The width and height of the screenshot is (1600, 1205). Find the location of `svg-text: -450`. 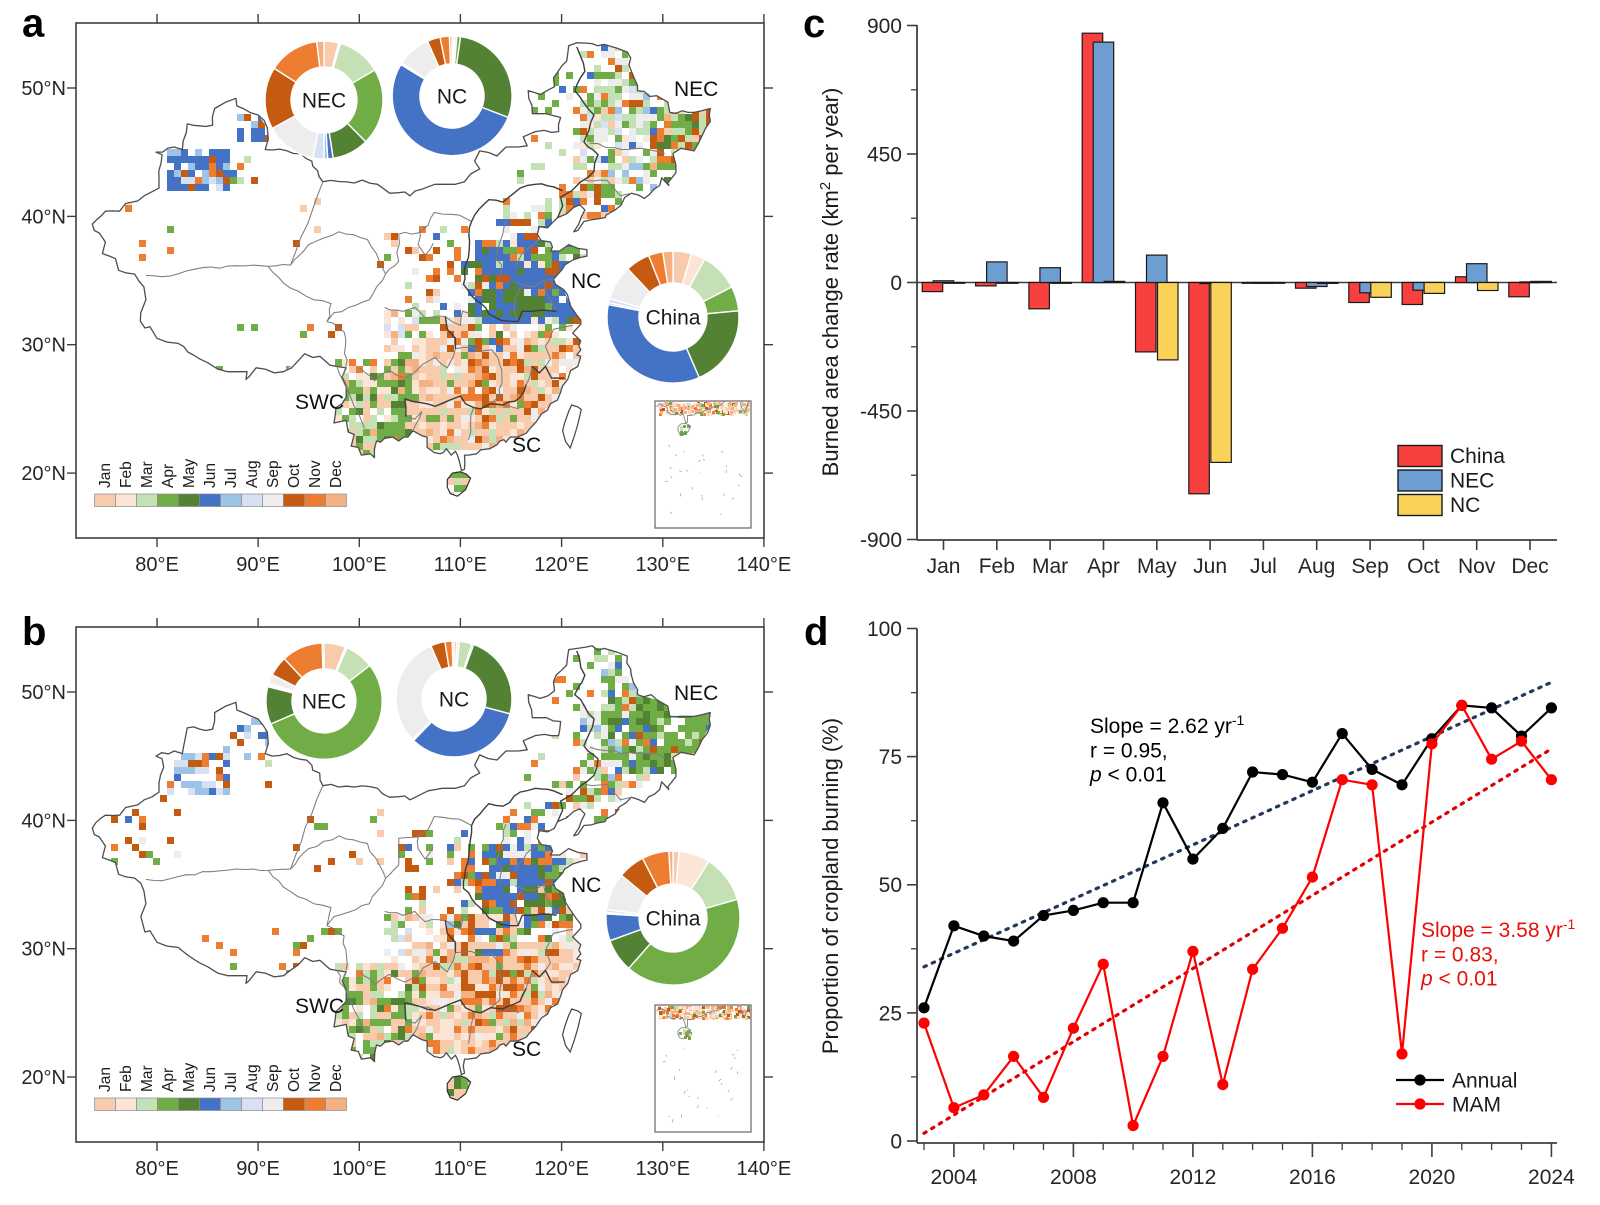

svg-text: -450 is located at coordinates (881, 412).